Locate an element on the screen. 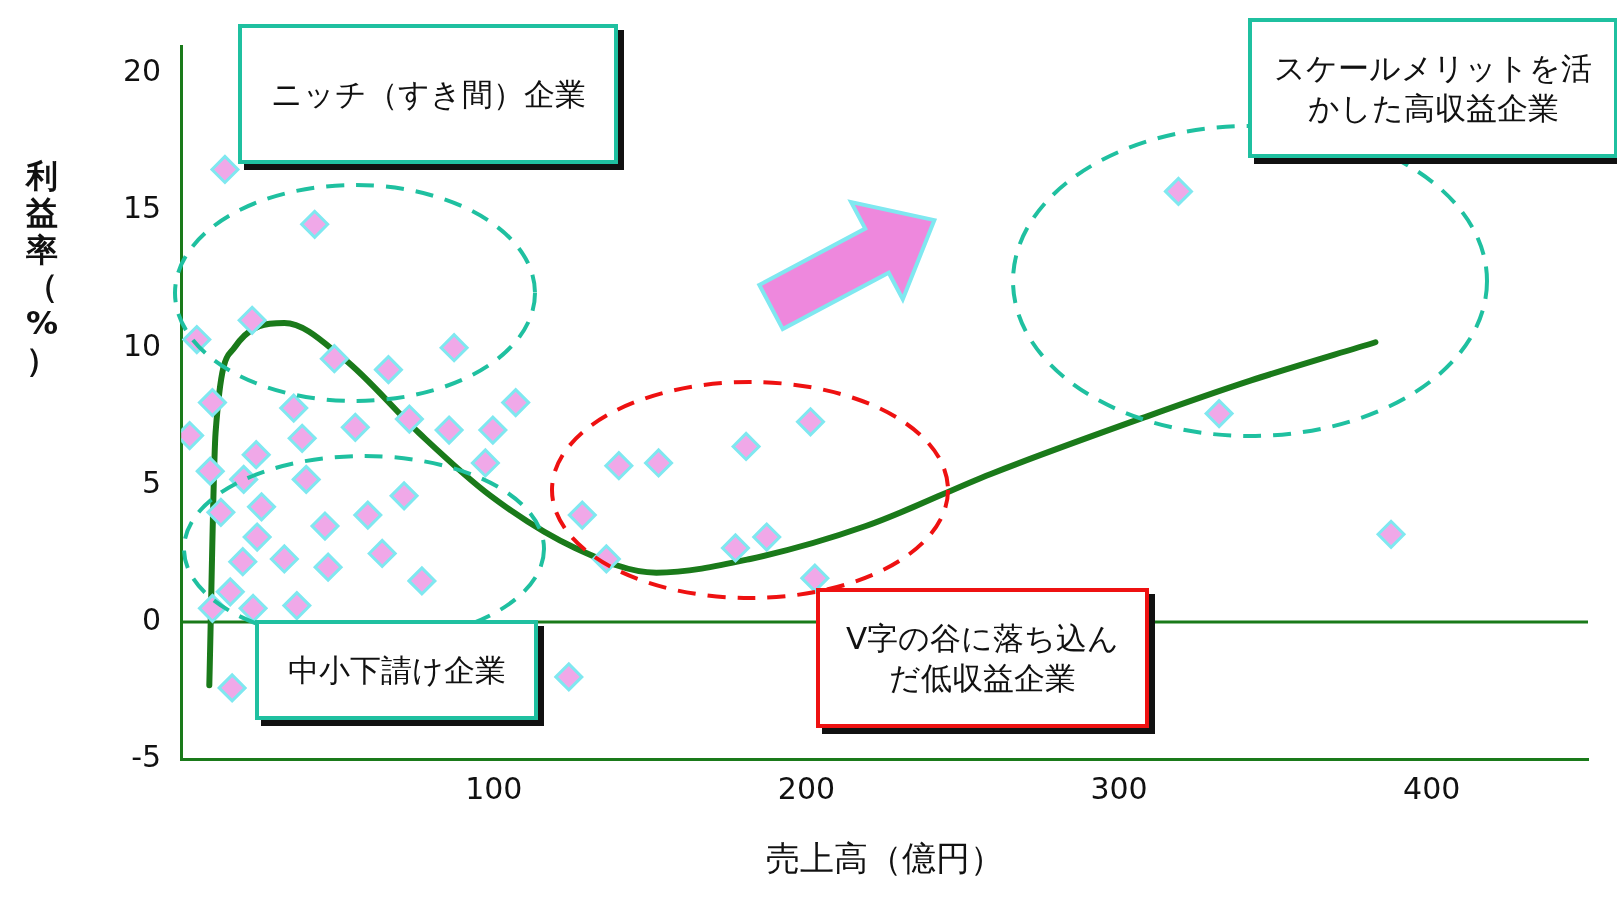 The width and height of the screenshot is (1617, 899). y-tick-label: 20 is located at coordinates (142, 71).